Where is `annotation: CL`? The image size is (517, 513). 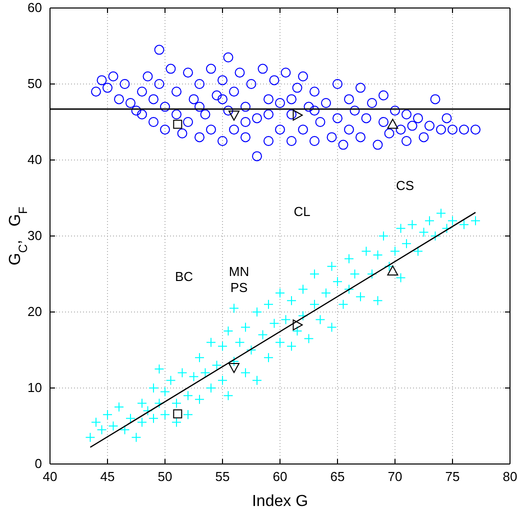 annotation: CL is located at coordinates (302, 212).